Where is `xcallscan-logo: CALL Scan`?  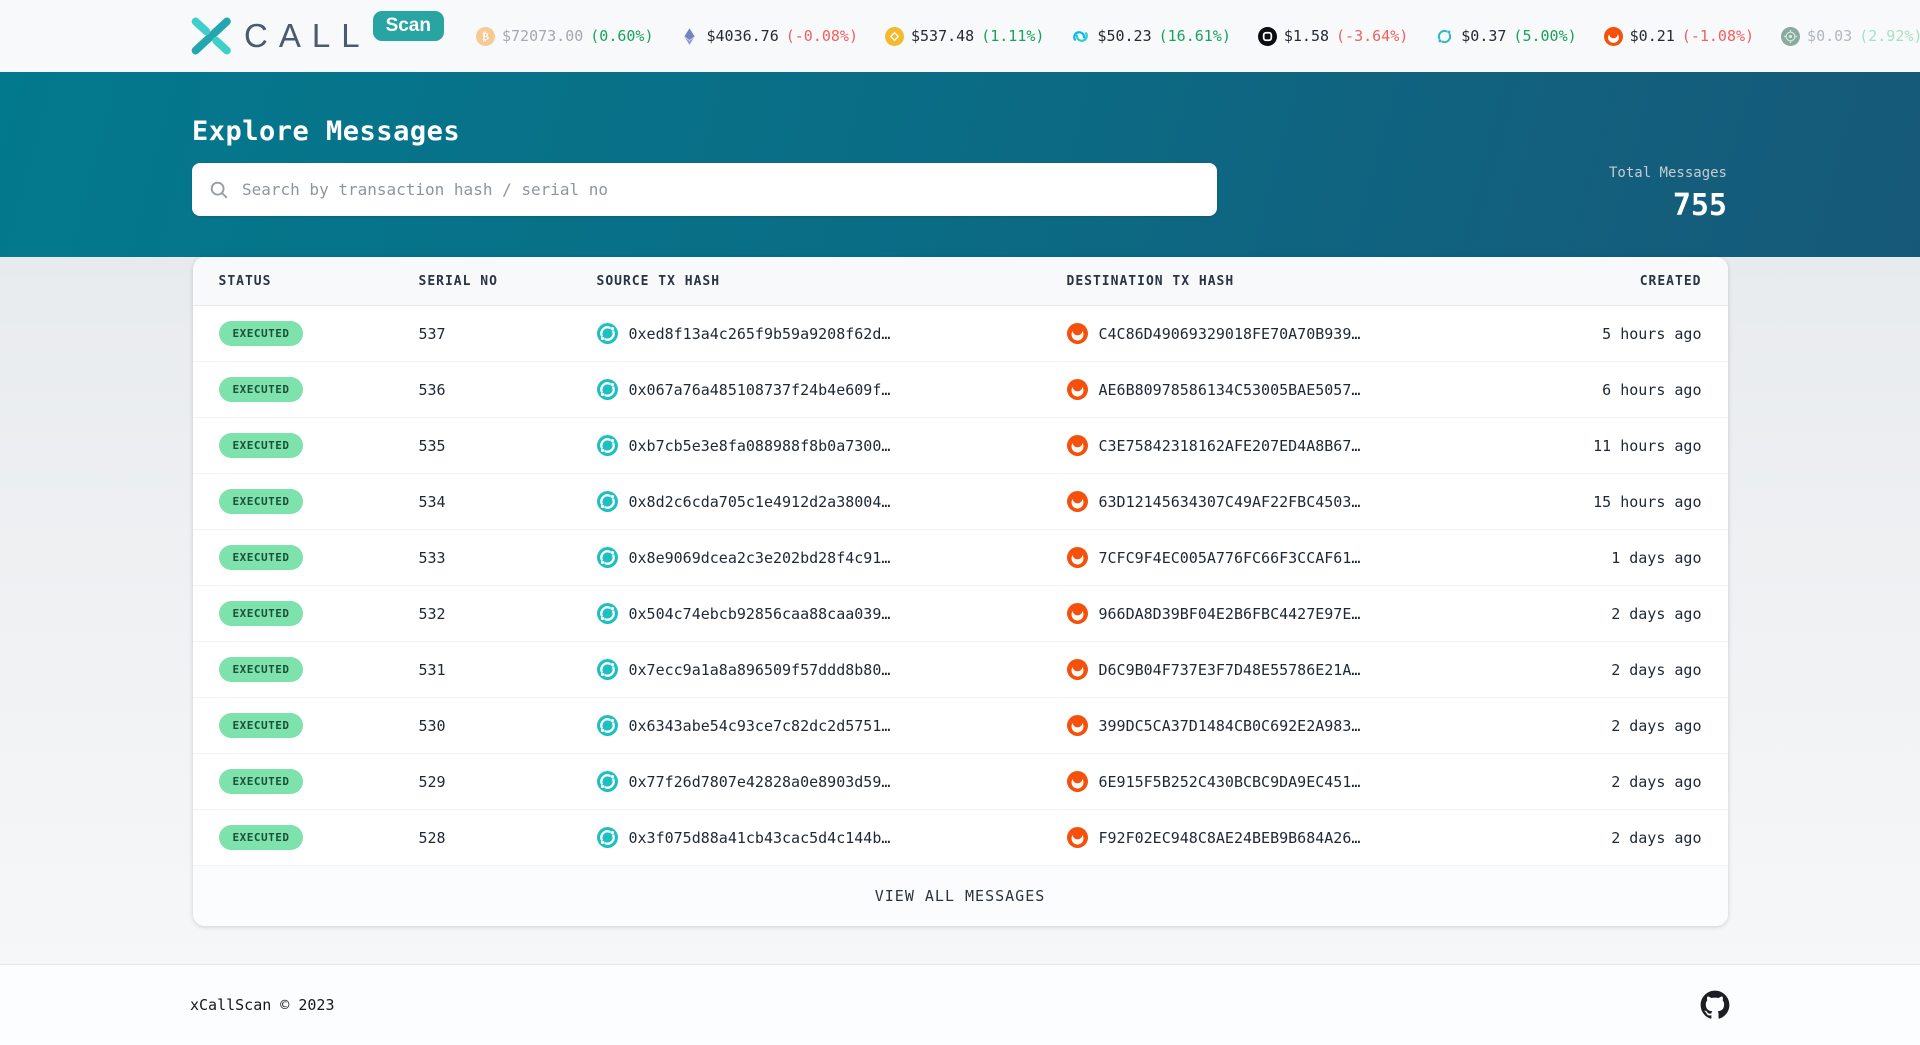
xcallscan-logo: CALL Scan is located at coordinates (317, 33).